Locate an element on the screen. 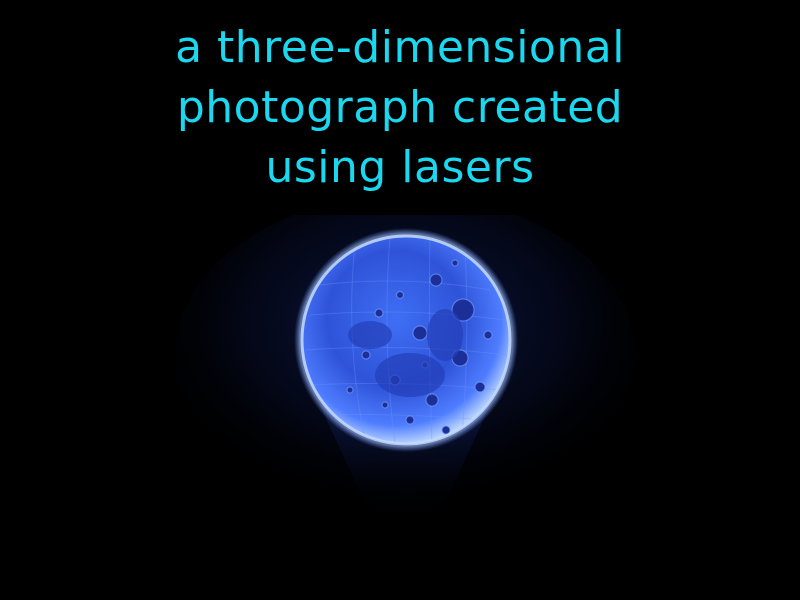 The height and width of the screenshot is (600, 800). definition-line-3: using lasers is located at coordinates (400, 167).